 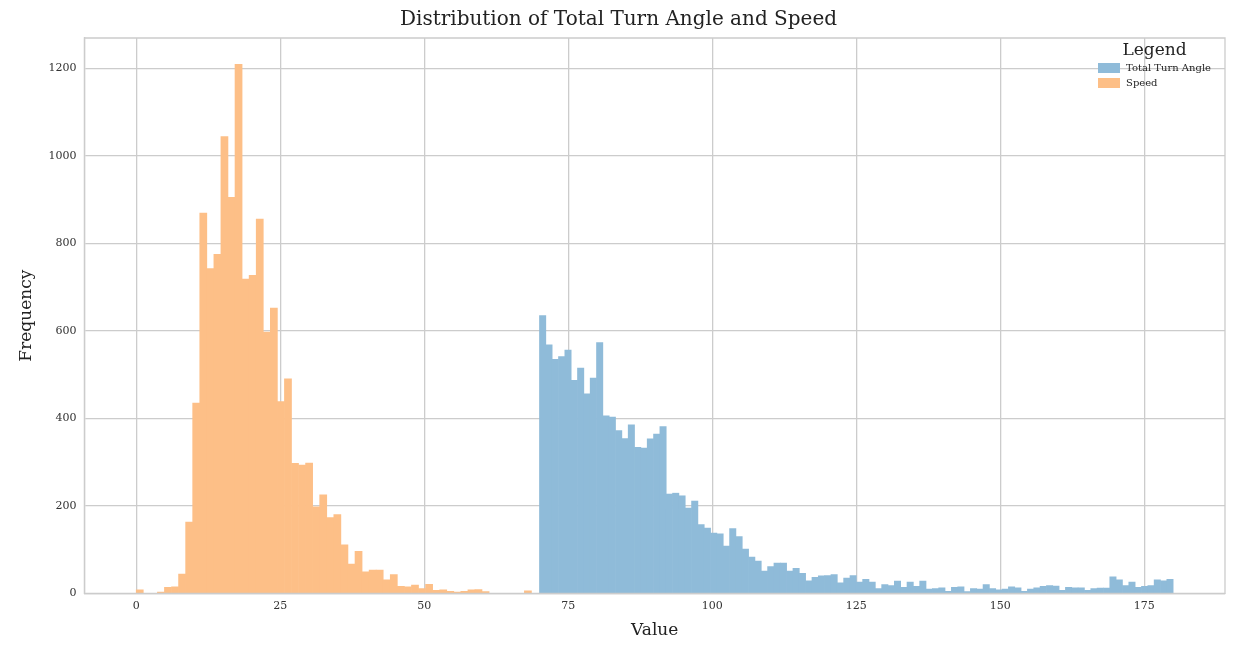 I want to click on x-tick-label: 50, so click(x=424, y=605).